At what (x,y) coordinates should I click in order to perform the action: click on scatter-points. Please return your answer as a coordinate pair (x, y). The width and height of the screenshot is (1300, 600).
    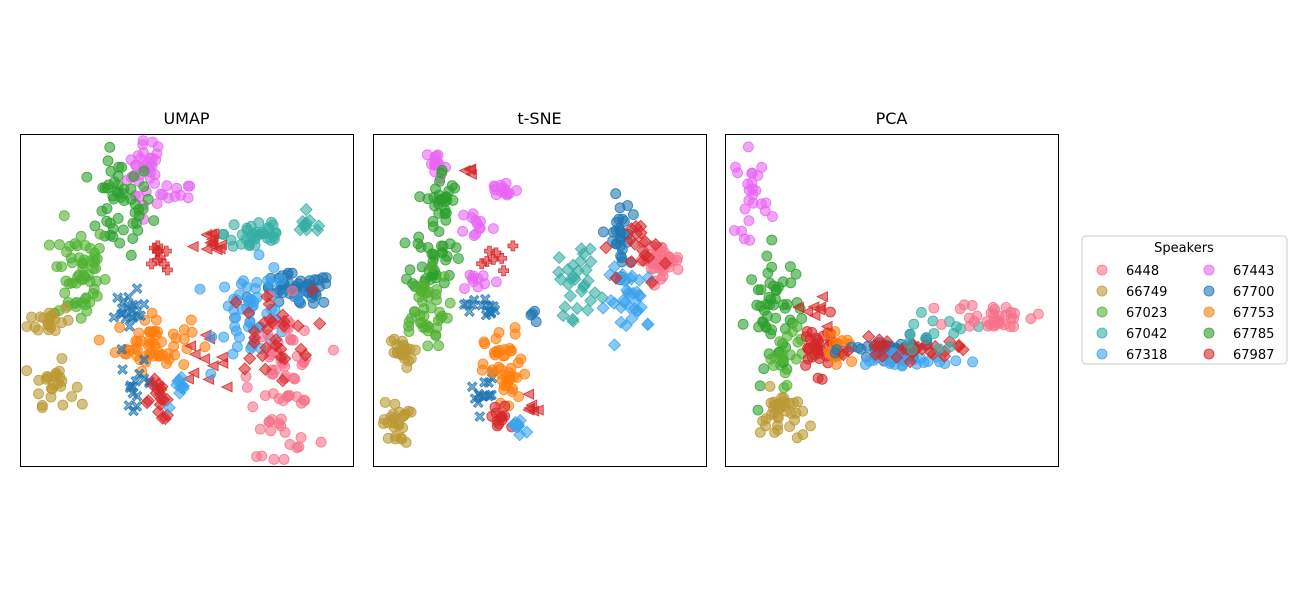
    Looking at the image, I should click on (530, 298).